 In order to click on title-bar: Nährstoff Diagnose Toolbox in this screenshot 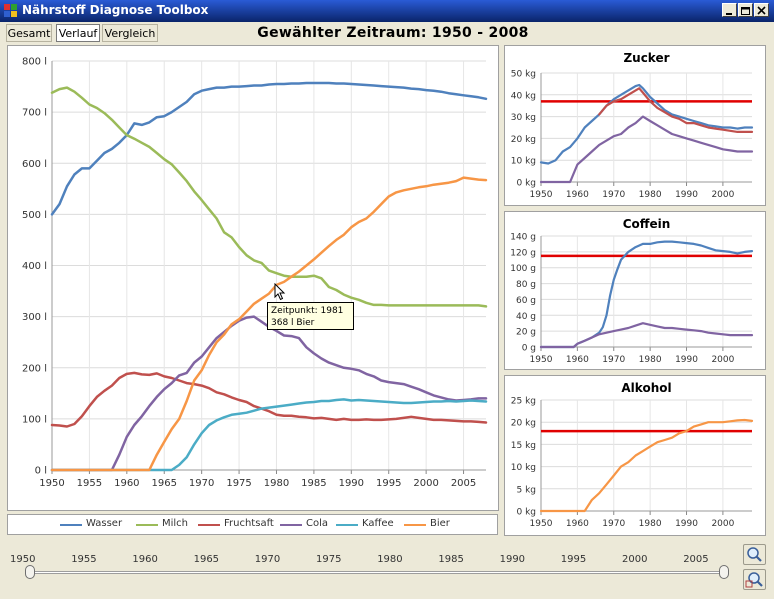, I will do `click(387, 11)`.